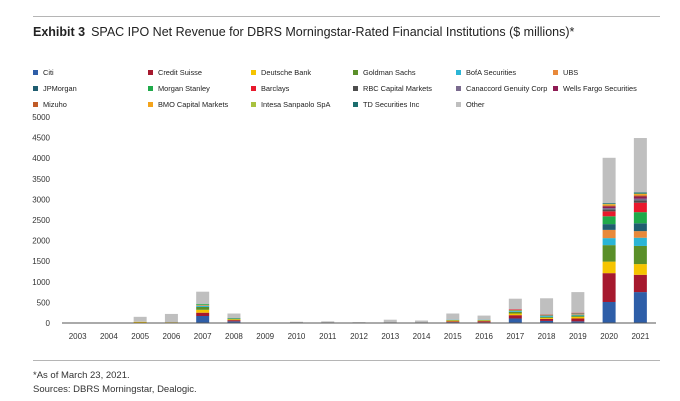 The height and width of the screenshot is (401, 680). What do you see at coordinates (275, 88) in the screenshot?
I see `legend-label: Barclays` at bounding box center [275, 88].